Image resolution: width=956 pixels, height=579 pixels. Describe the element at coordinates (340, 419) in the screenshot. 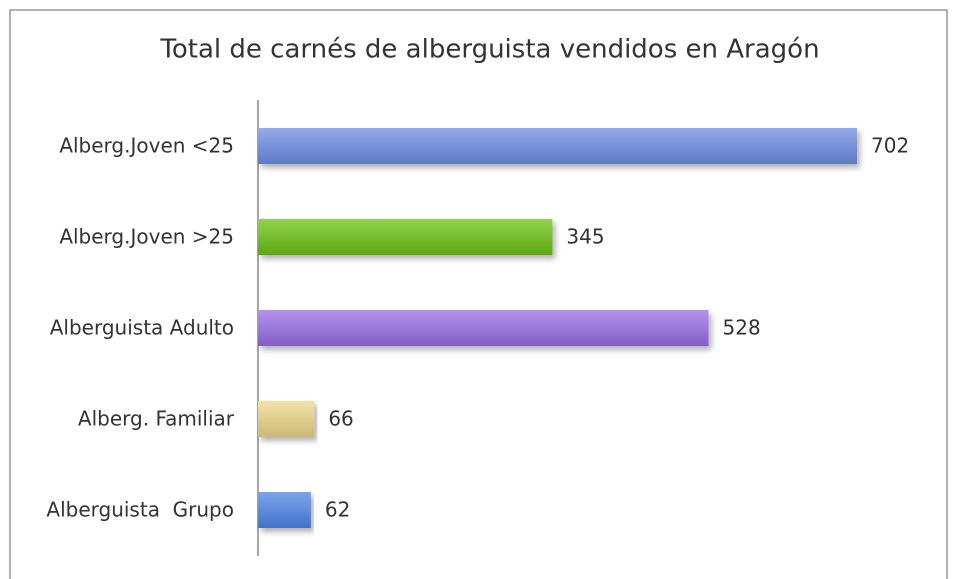

I see `value-label: 66` at that location.